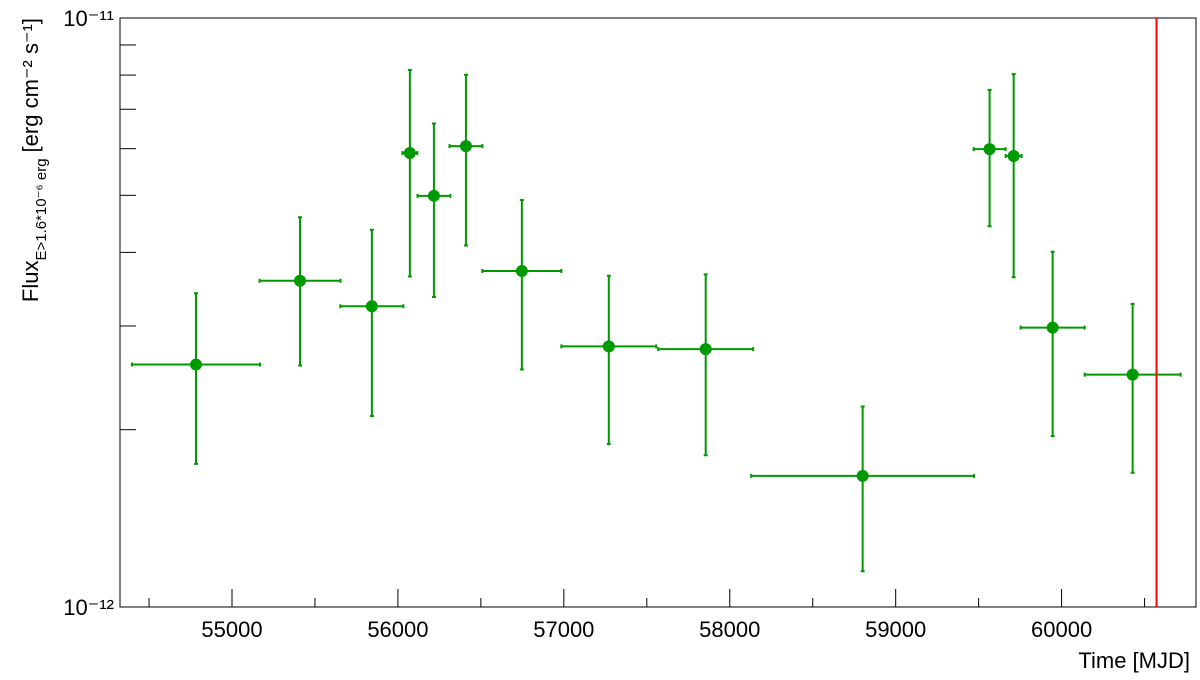  Describe the element at coordinates (231, 629) in the screenshot. I see `x-tick-label: 55000` at that location.